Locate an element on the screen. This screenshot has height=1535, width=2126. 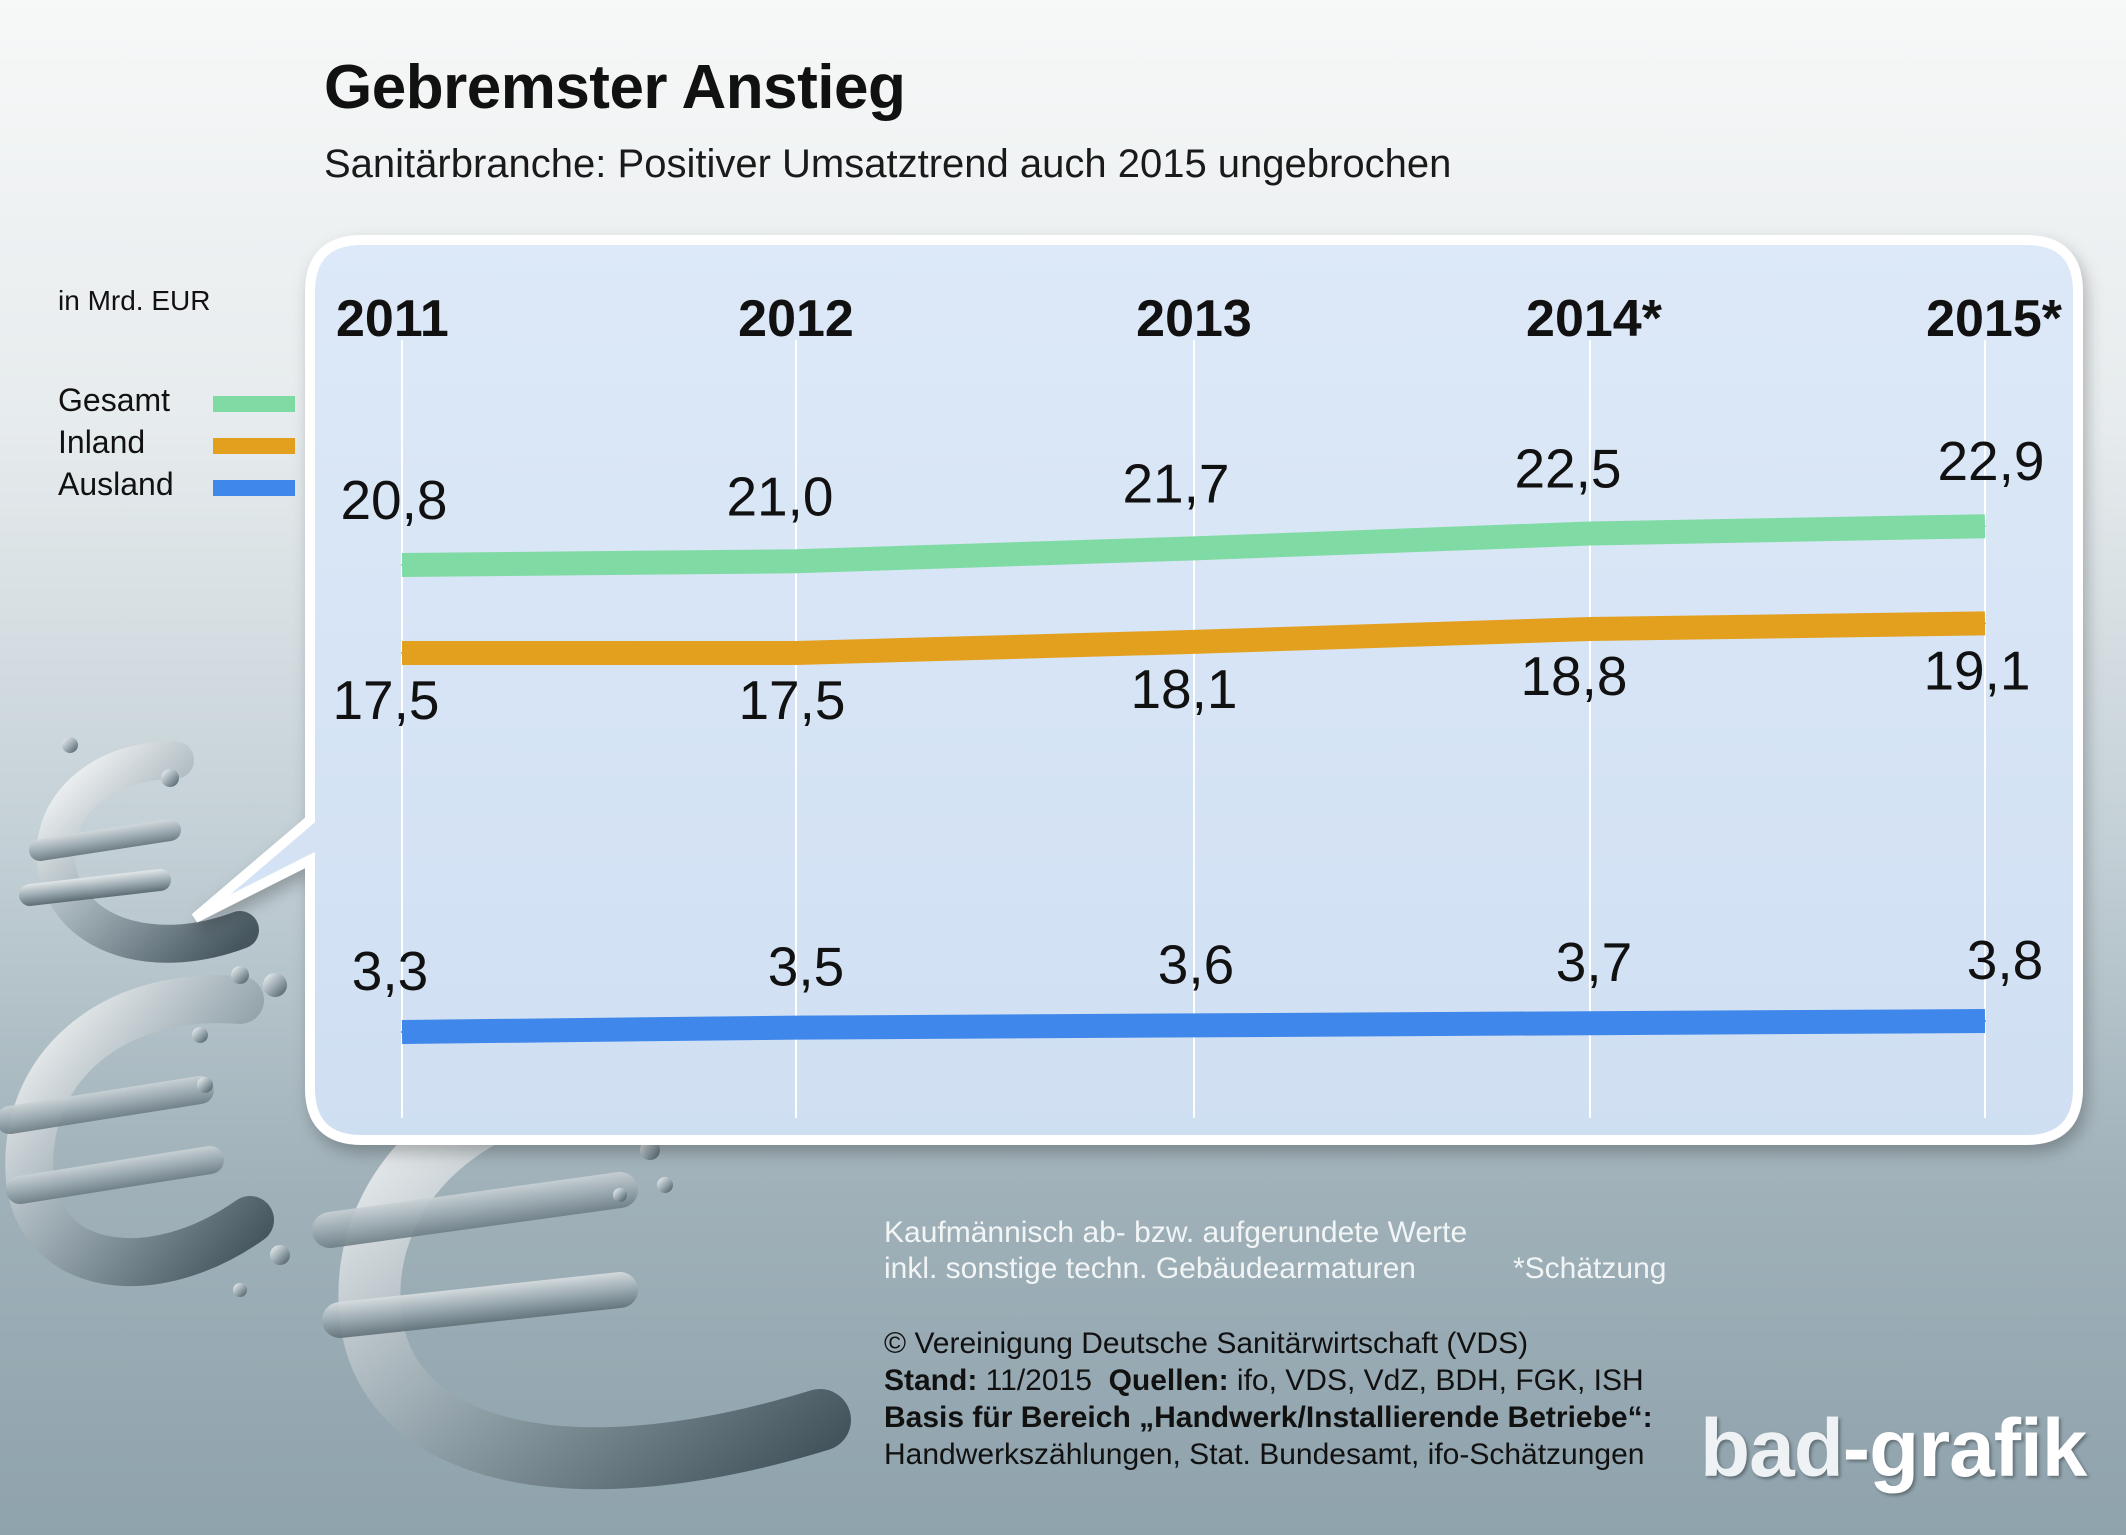
legend-item-inland: Inland is located at coordinates (178, 445).